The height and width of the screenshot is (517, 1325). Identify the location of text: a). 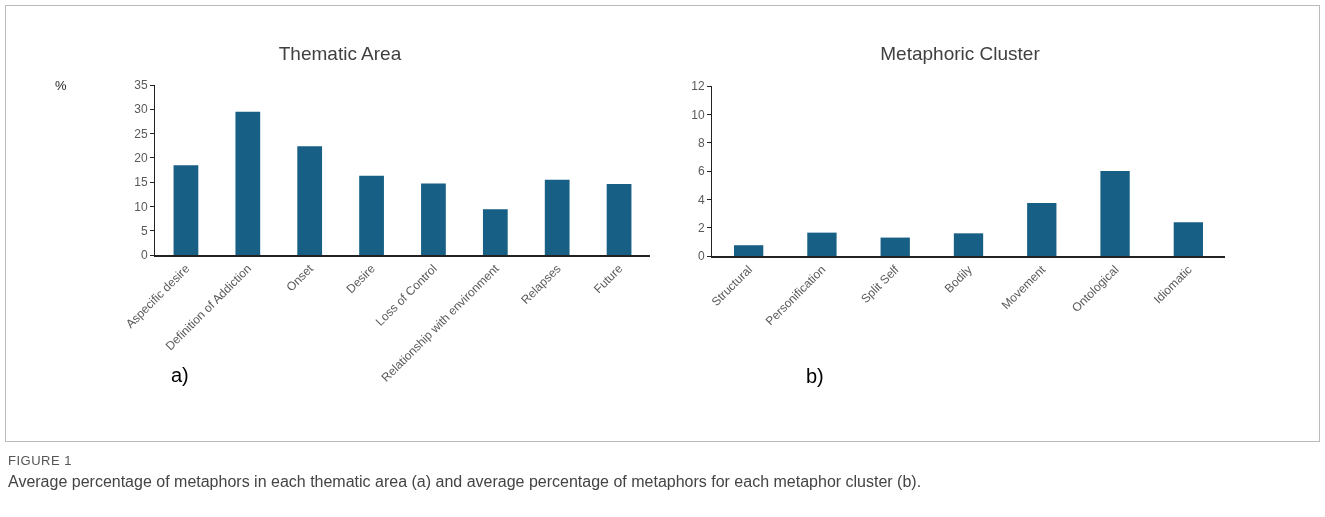
(180, 375).